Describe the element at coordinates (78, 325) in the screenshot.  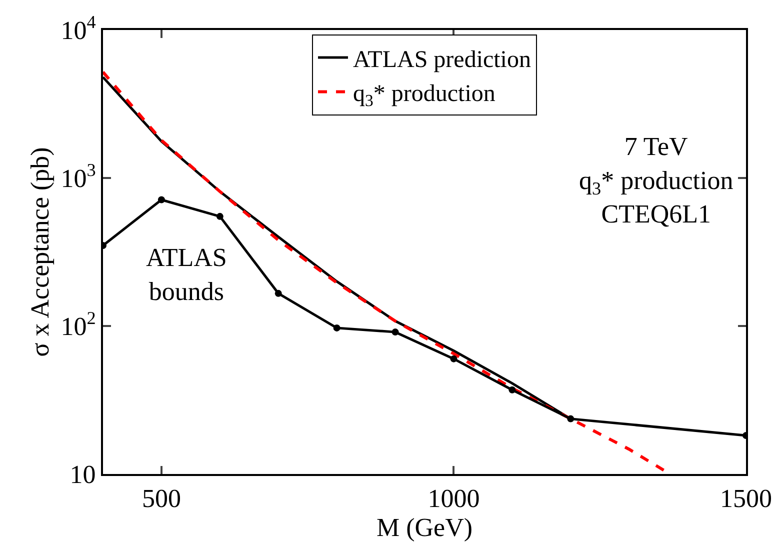
I see `y-tick-label: 10$^{2}$` at that location.